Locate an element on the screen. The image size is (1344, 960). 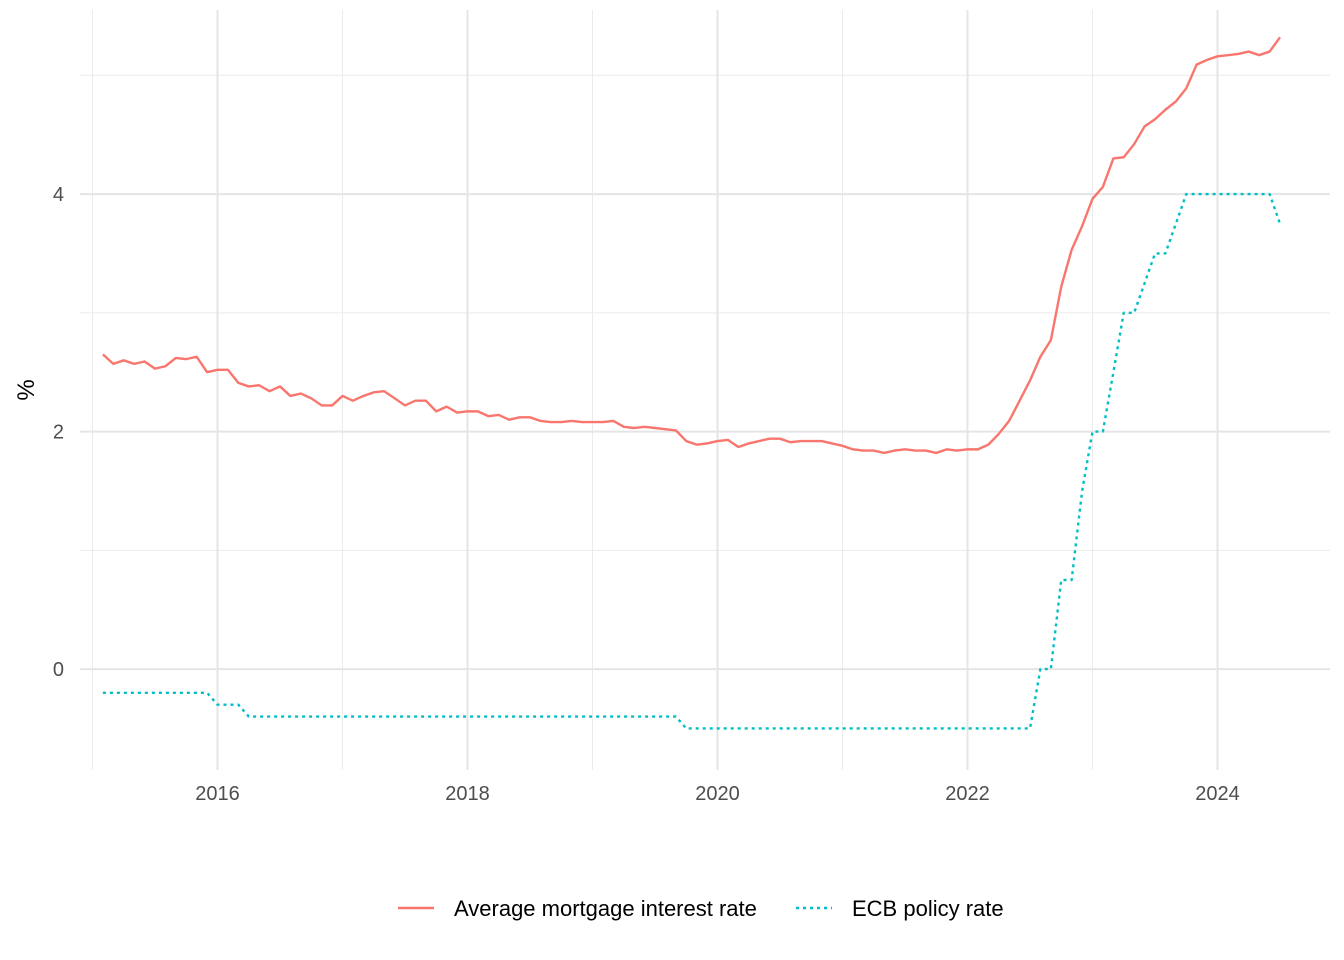
y-axis-tick-labels: 0 2 4 is located at coordinates (58, 432).